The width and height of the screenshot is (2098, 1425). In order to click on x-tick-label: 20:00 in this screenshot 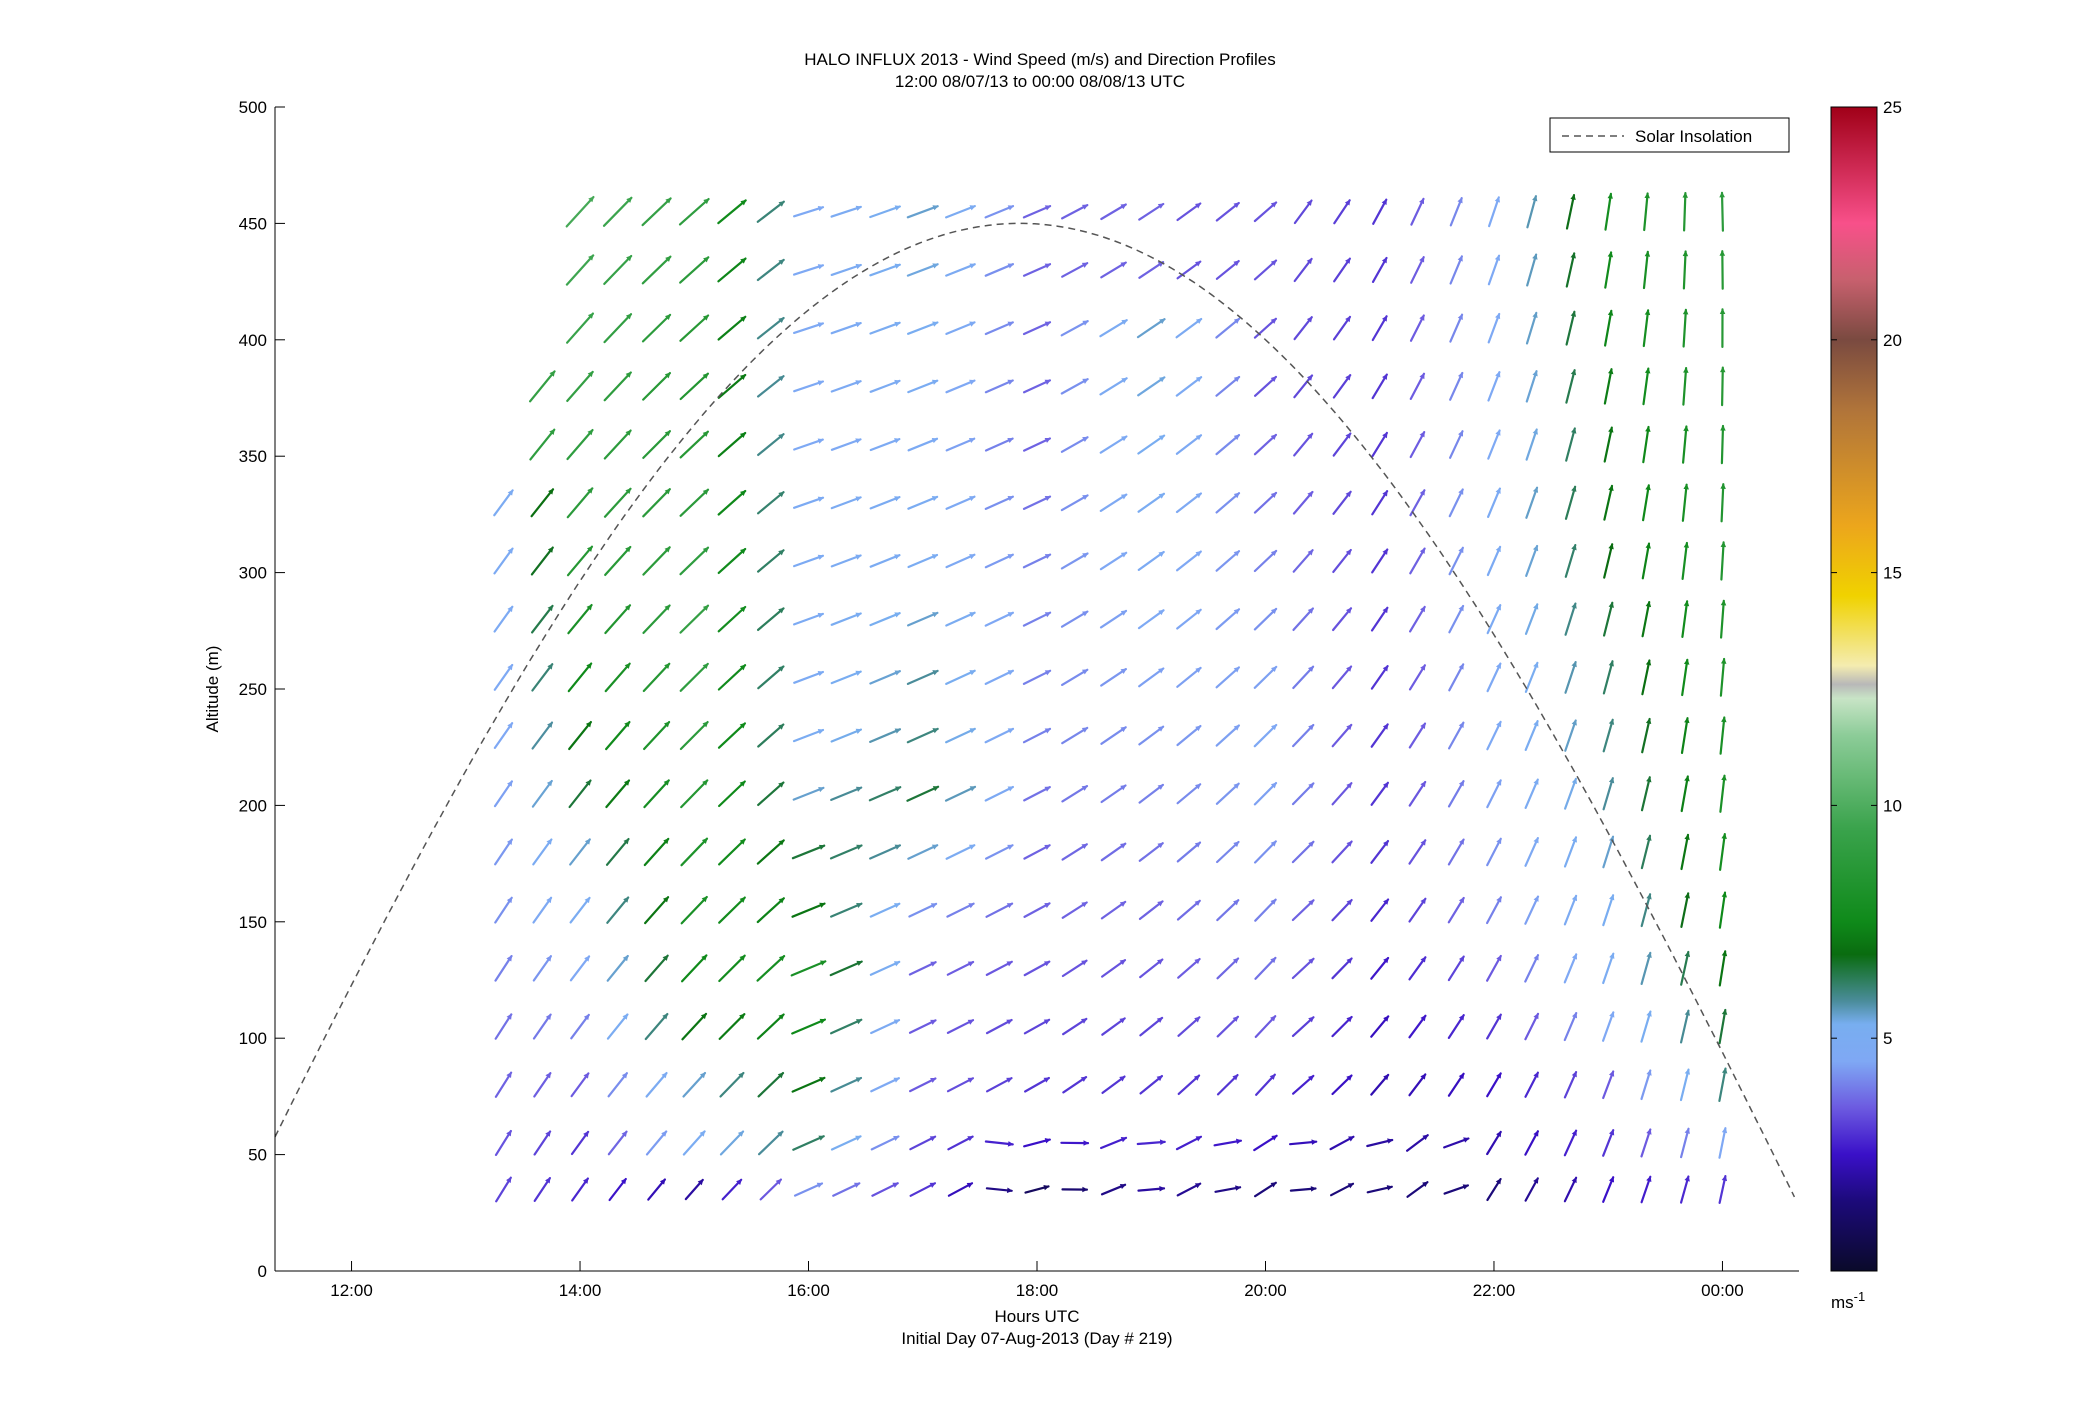, I will do `click(1265, 1290)`.